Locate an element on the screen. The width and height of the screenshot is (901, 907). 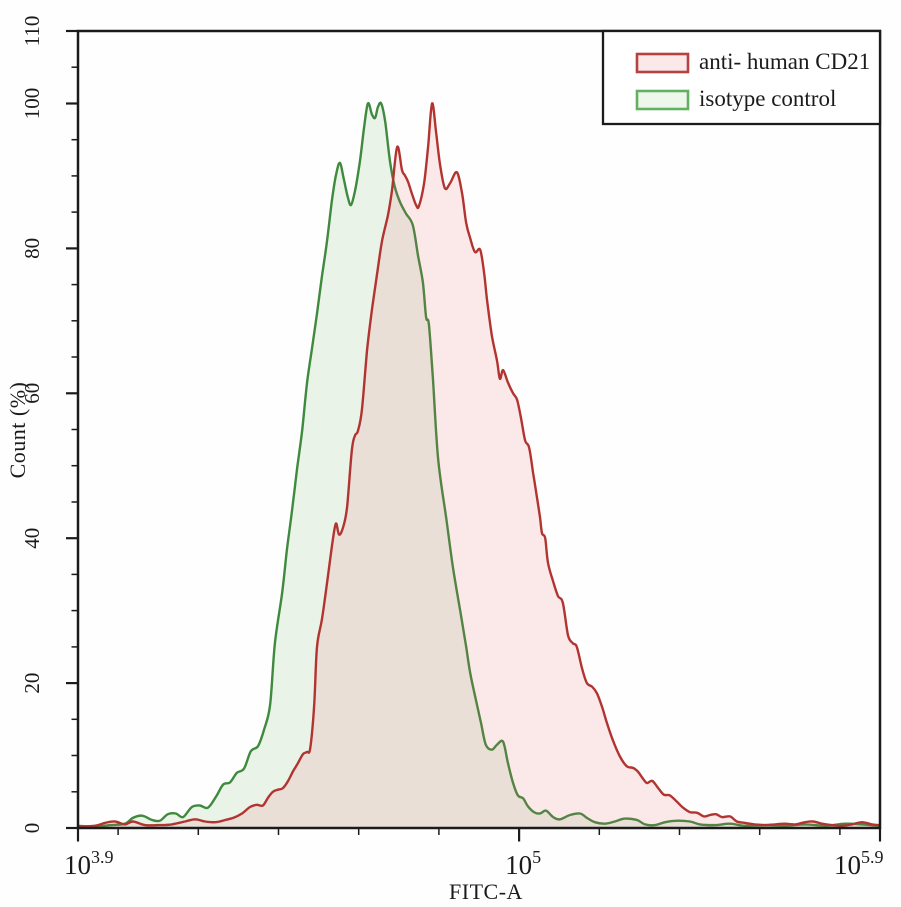
legend-label-isotype-control: isotype control is located at coordinates (768, 98).